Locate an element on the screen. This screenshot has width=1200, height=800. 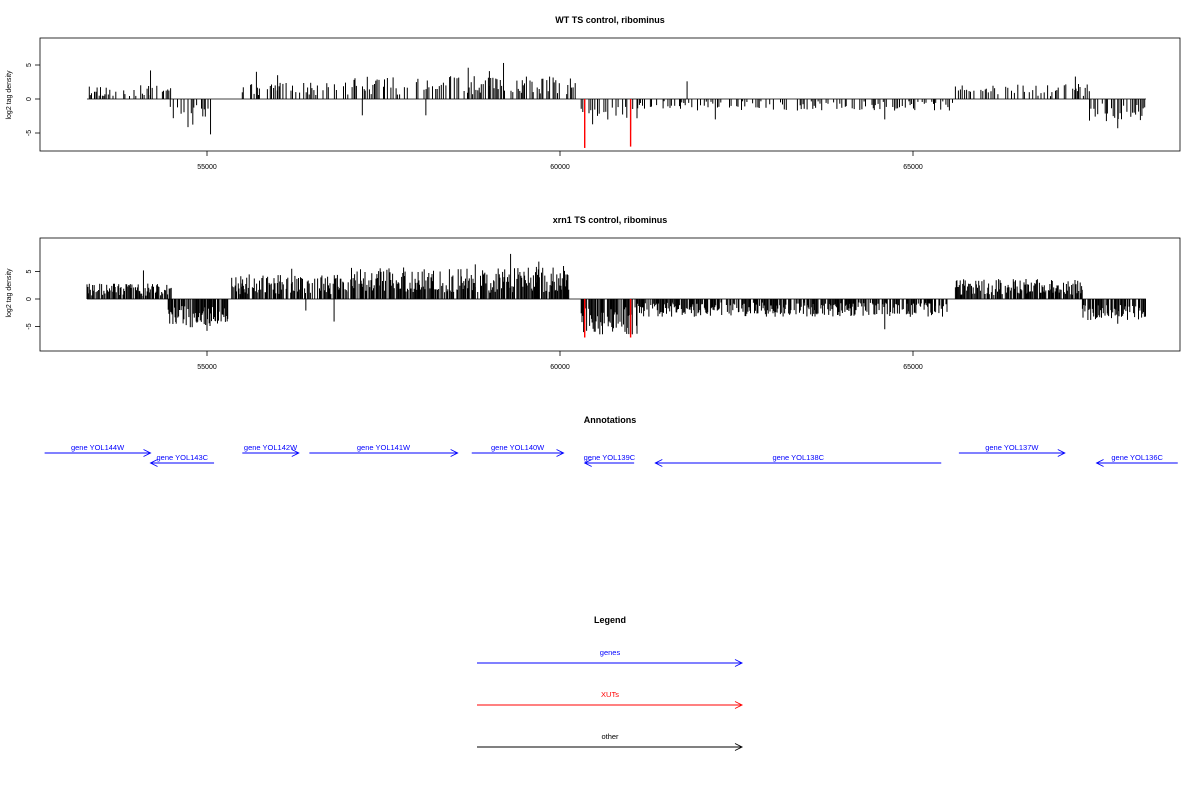
gene-label: gene YOL144W is located at coordinates (98, 447).